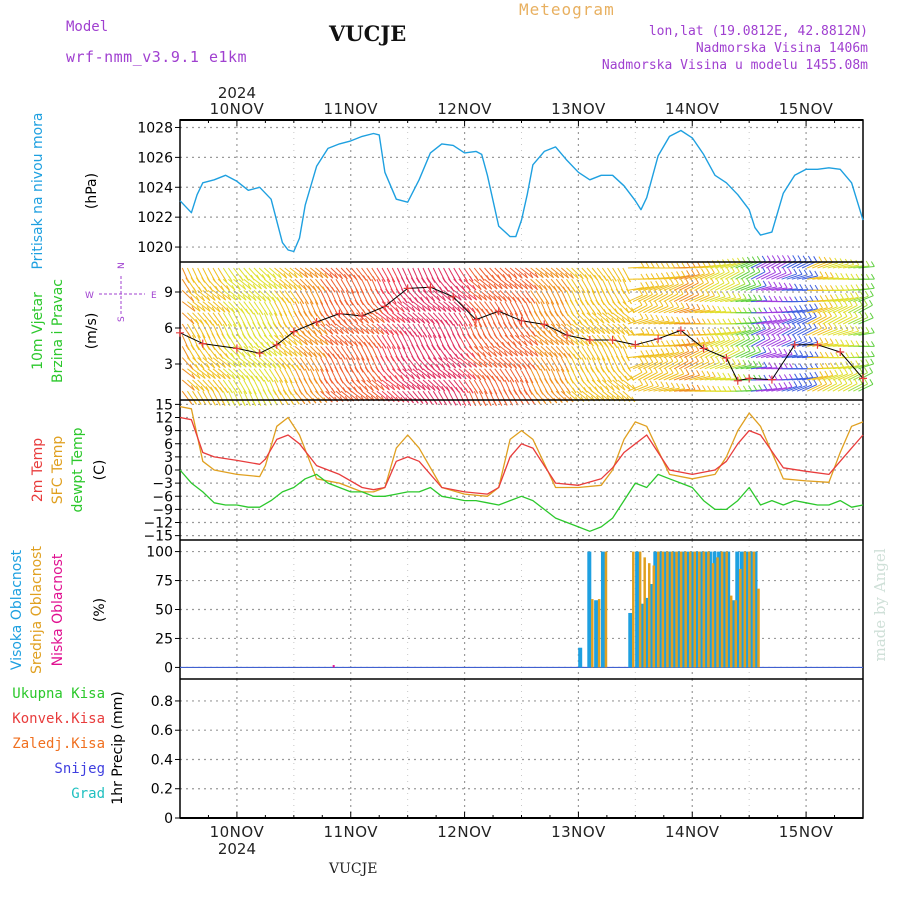 This screenshot has width=900, height=900. Describe the element at coordinates (155, 188) in the screenshot. I see `pressure-ytick-label: 1024` at that location.